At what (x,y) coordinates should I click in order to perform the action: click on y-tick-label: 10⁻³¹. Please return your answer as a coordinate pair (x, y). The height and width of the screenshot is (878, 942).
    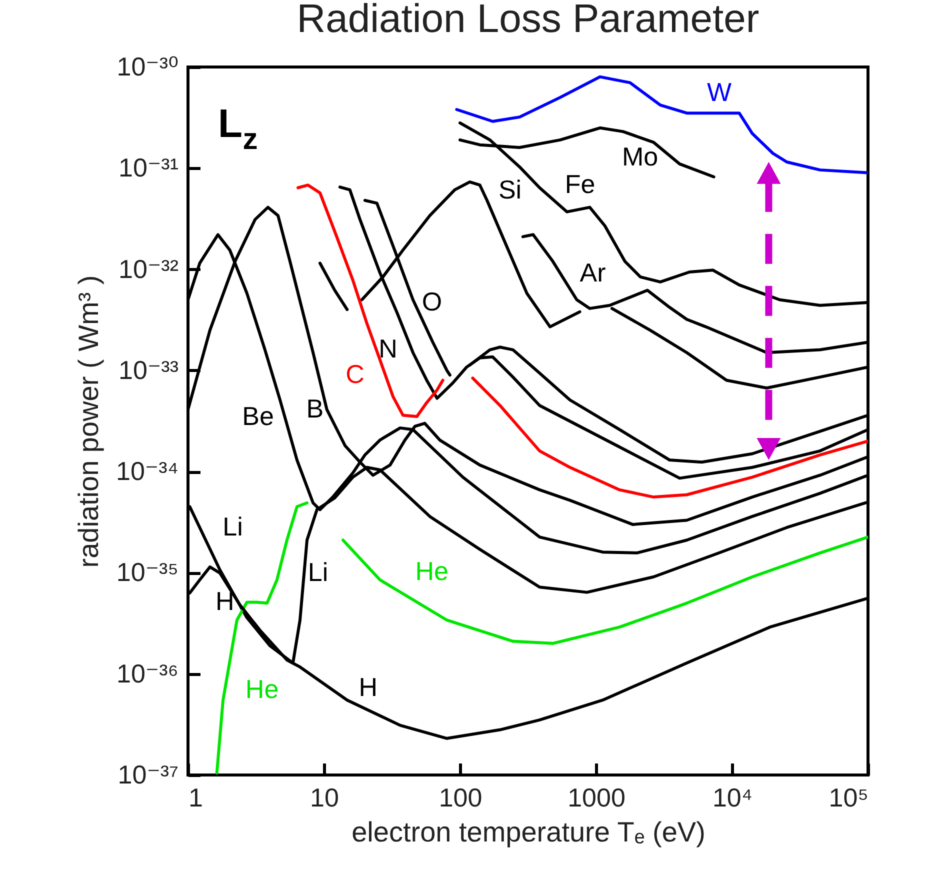
    Looking at the image, I should click on (148, 167).